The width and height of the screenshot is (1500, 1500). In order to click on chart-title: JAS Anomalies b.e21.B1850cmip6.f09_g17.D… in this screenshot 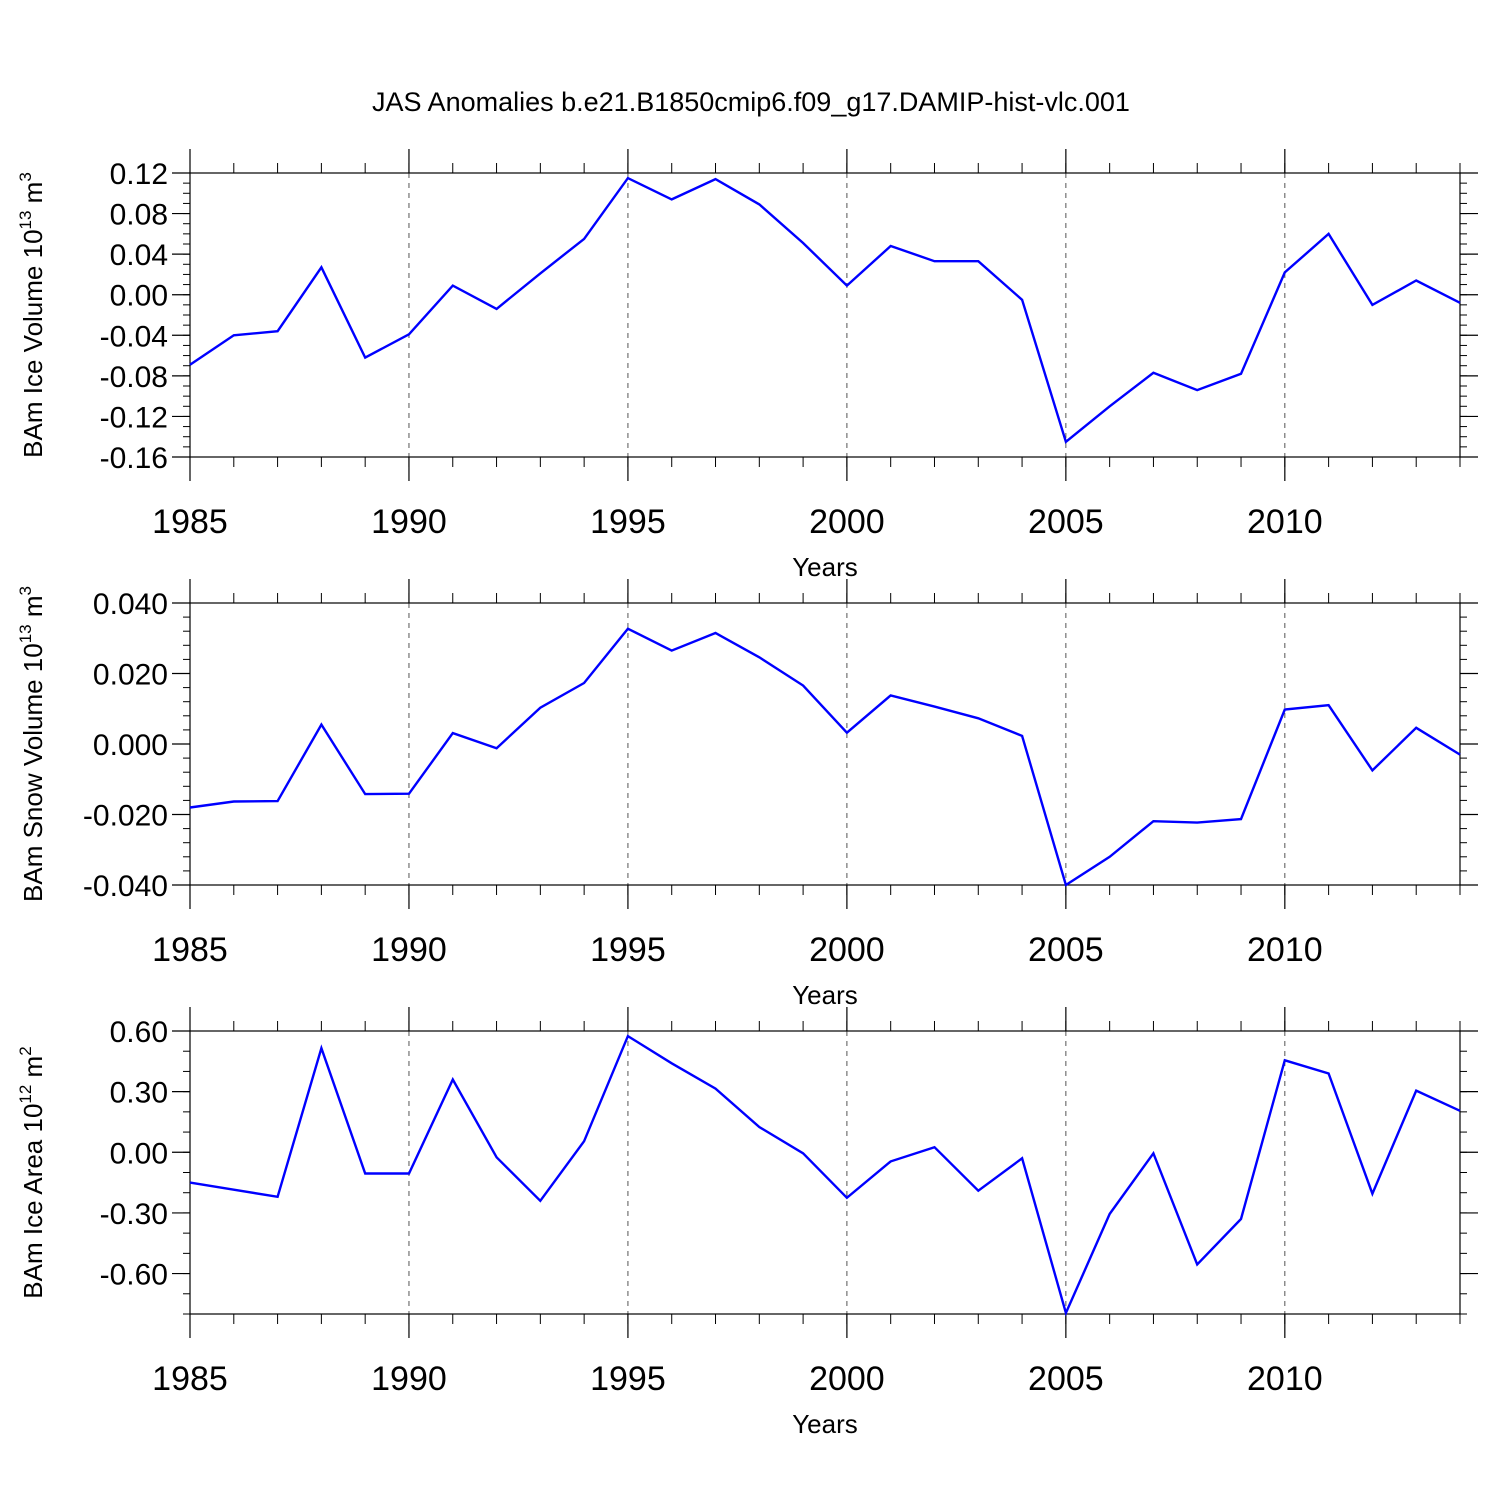, I will do `click(751, 102)`.